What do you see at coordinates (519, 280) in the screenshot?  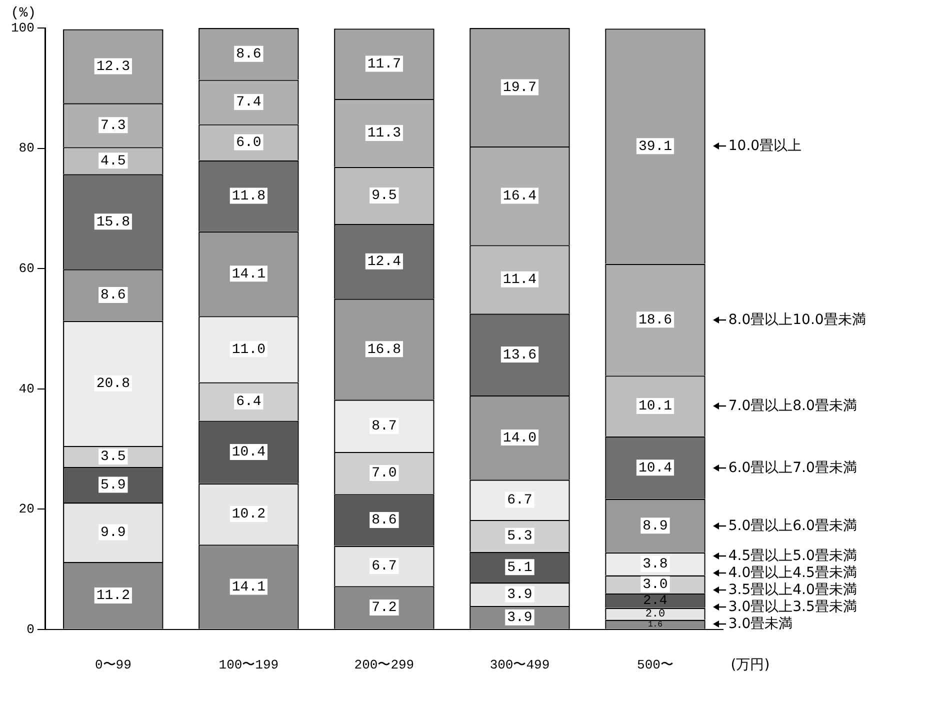 I see `data-label: 11.4` at bounding box center [519, 280].